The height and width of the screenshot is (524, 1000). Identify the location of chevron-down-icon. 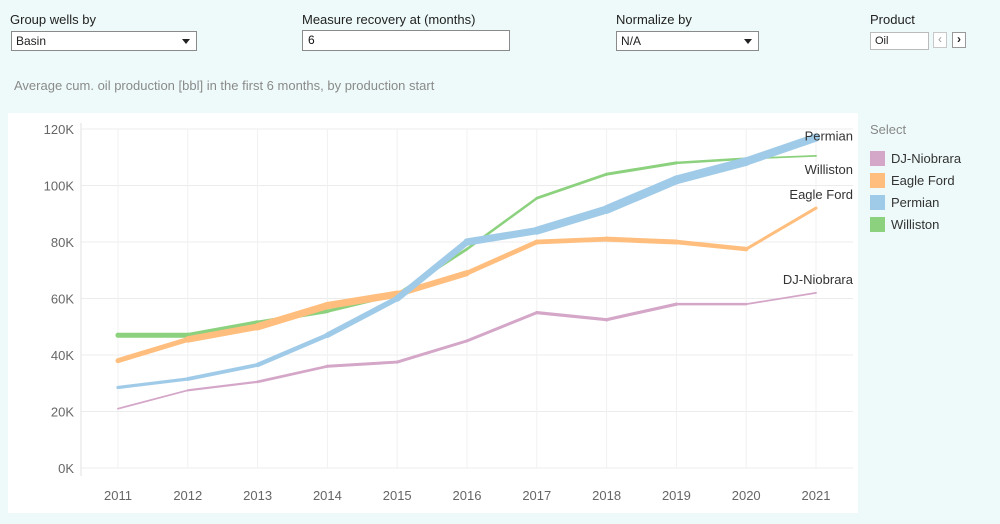
(748, 41).